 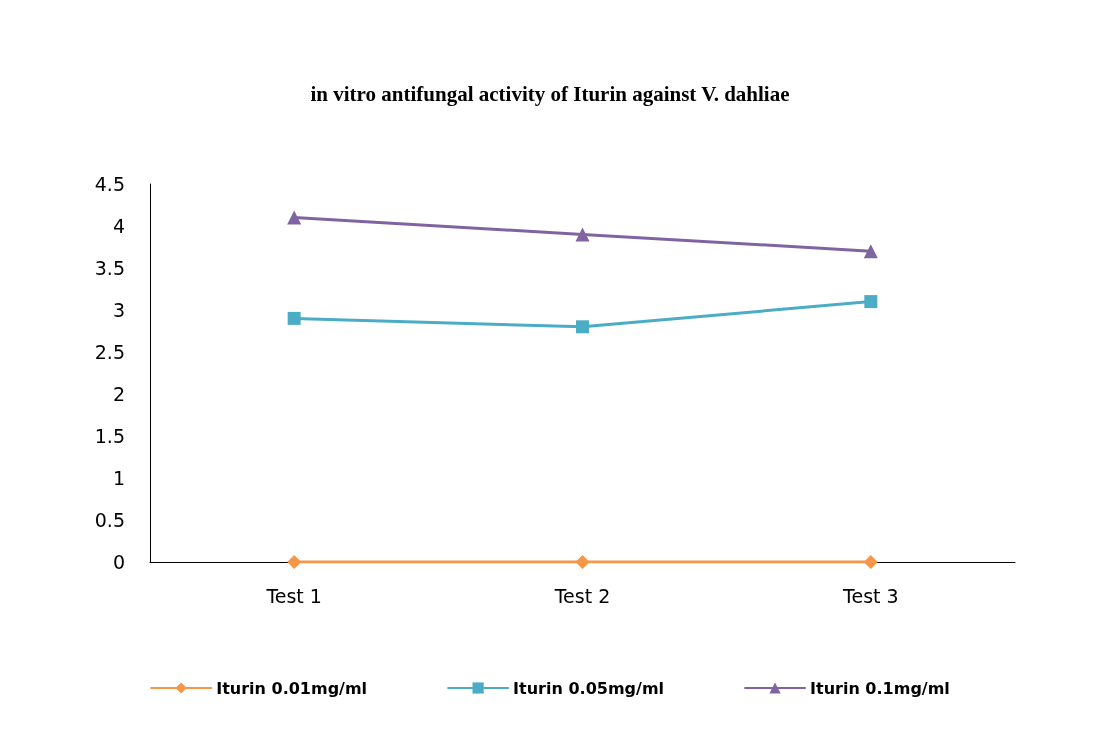 I want to click on y-tick-label: 2, so click(x=118, y=394).